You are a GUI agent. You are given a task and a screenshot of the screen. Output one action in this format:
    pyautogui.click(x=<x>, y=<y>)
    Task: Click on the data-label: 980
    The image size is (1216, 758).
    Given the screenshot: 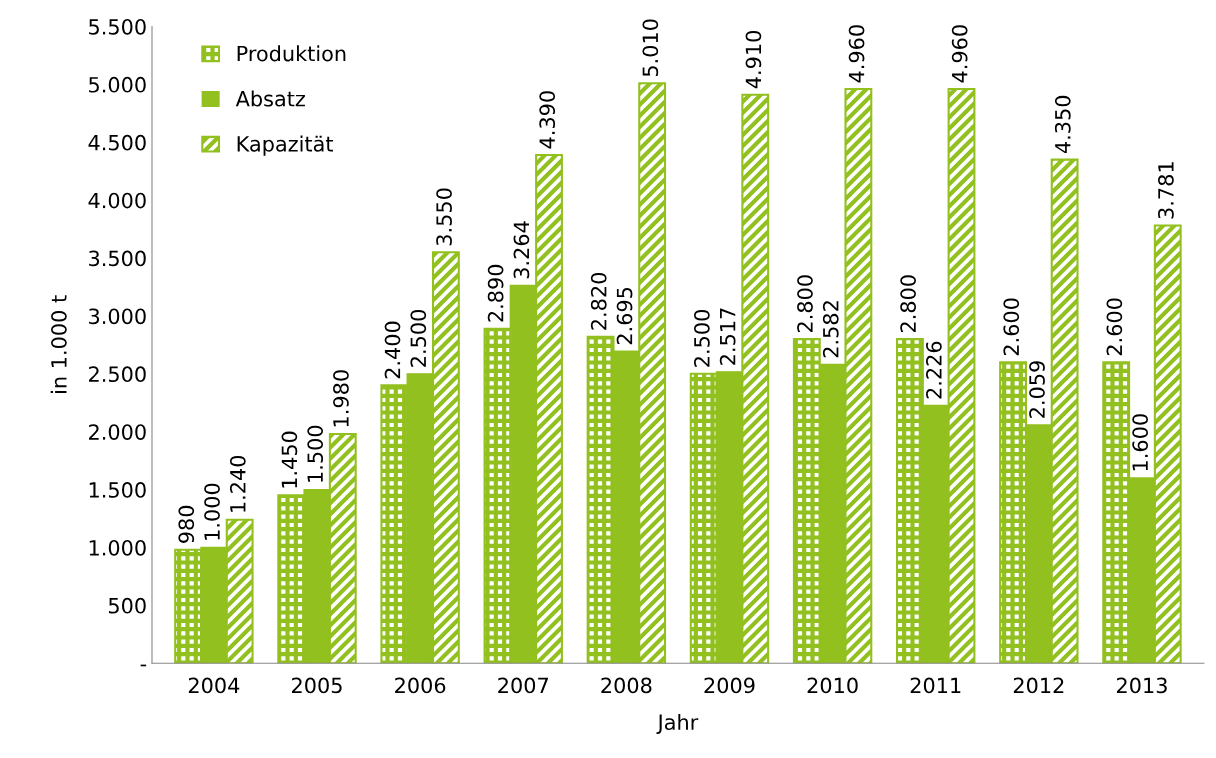 What is the action you would take?
    pyautogui.click(x=186, y=524)
    